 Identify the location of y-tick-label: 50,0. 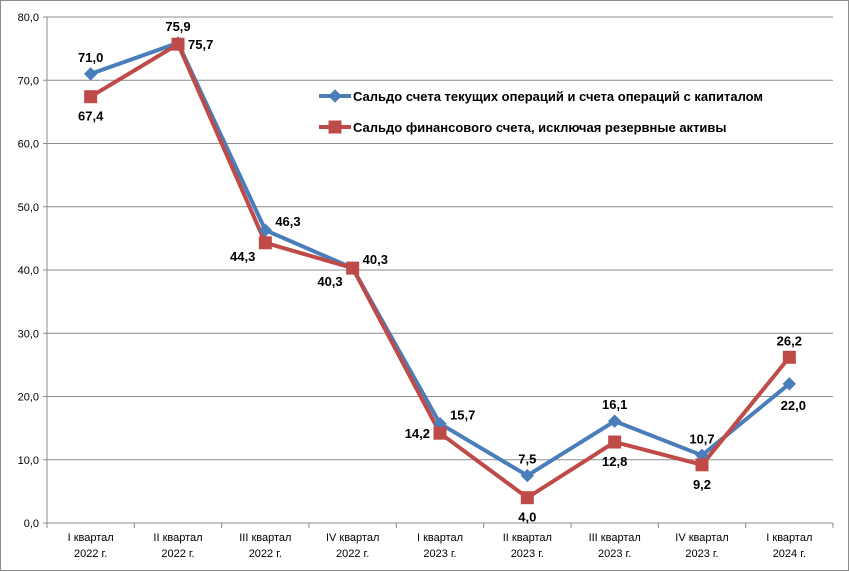
(28, 208).